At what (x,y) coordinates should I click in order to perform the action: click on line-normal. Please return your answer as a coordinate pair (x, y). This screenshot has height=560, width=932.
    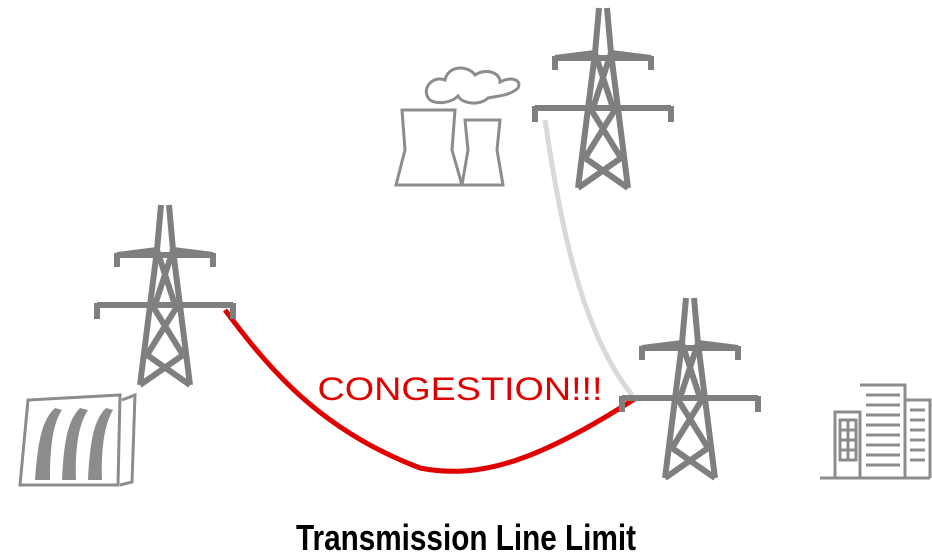
    Looking at the image, I should click on (588, 258).